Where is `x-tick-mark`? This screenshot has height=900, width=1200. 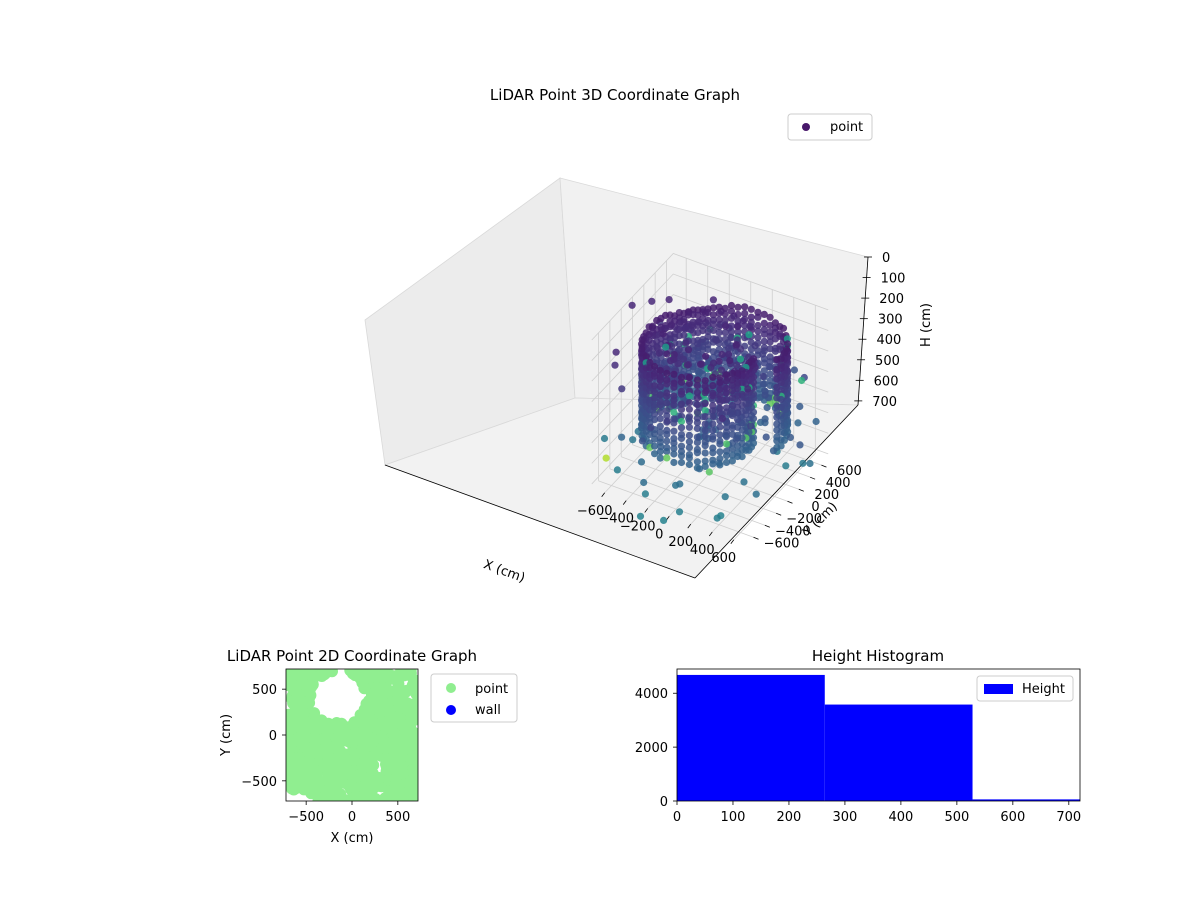 x-tick-mark is located at coordinates (624, 502).